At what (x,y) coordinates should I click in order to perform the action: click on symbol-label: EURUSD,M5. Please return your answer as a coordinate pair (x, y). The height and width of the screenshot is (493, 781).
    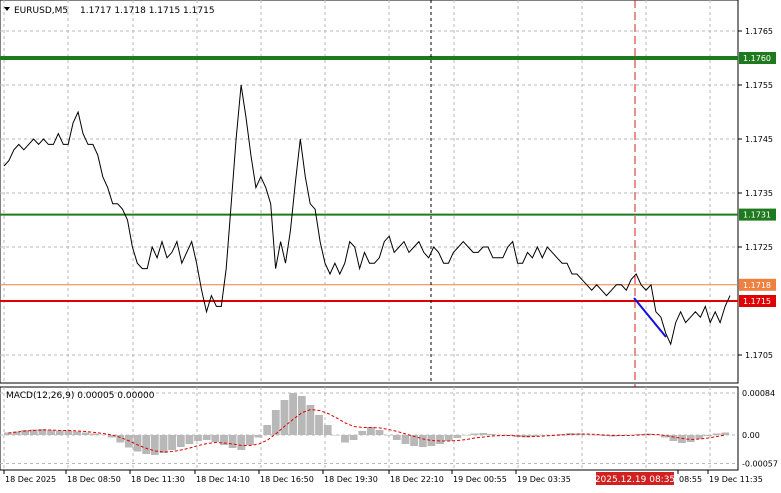
    Looking at the image, I should click on (41, 11).